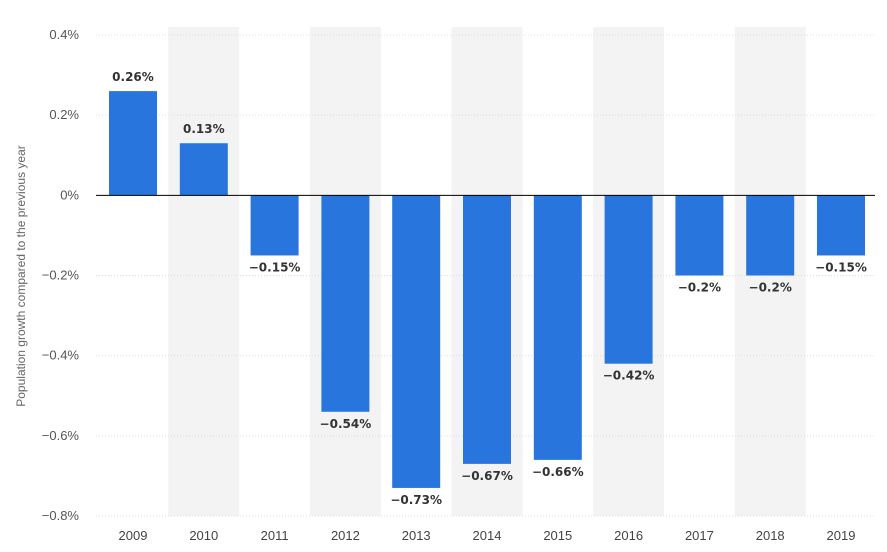 The height and width of the screenshot is (552, 887). What do you see at coordinates (770, 535) in the screenshot?
I see `x-tick-label: 2018` at bounding box center [770, 535].